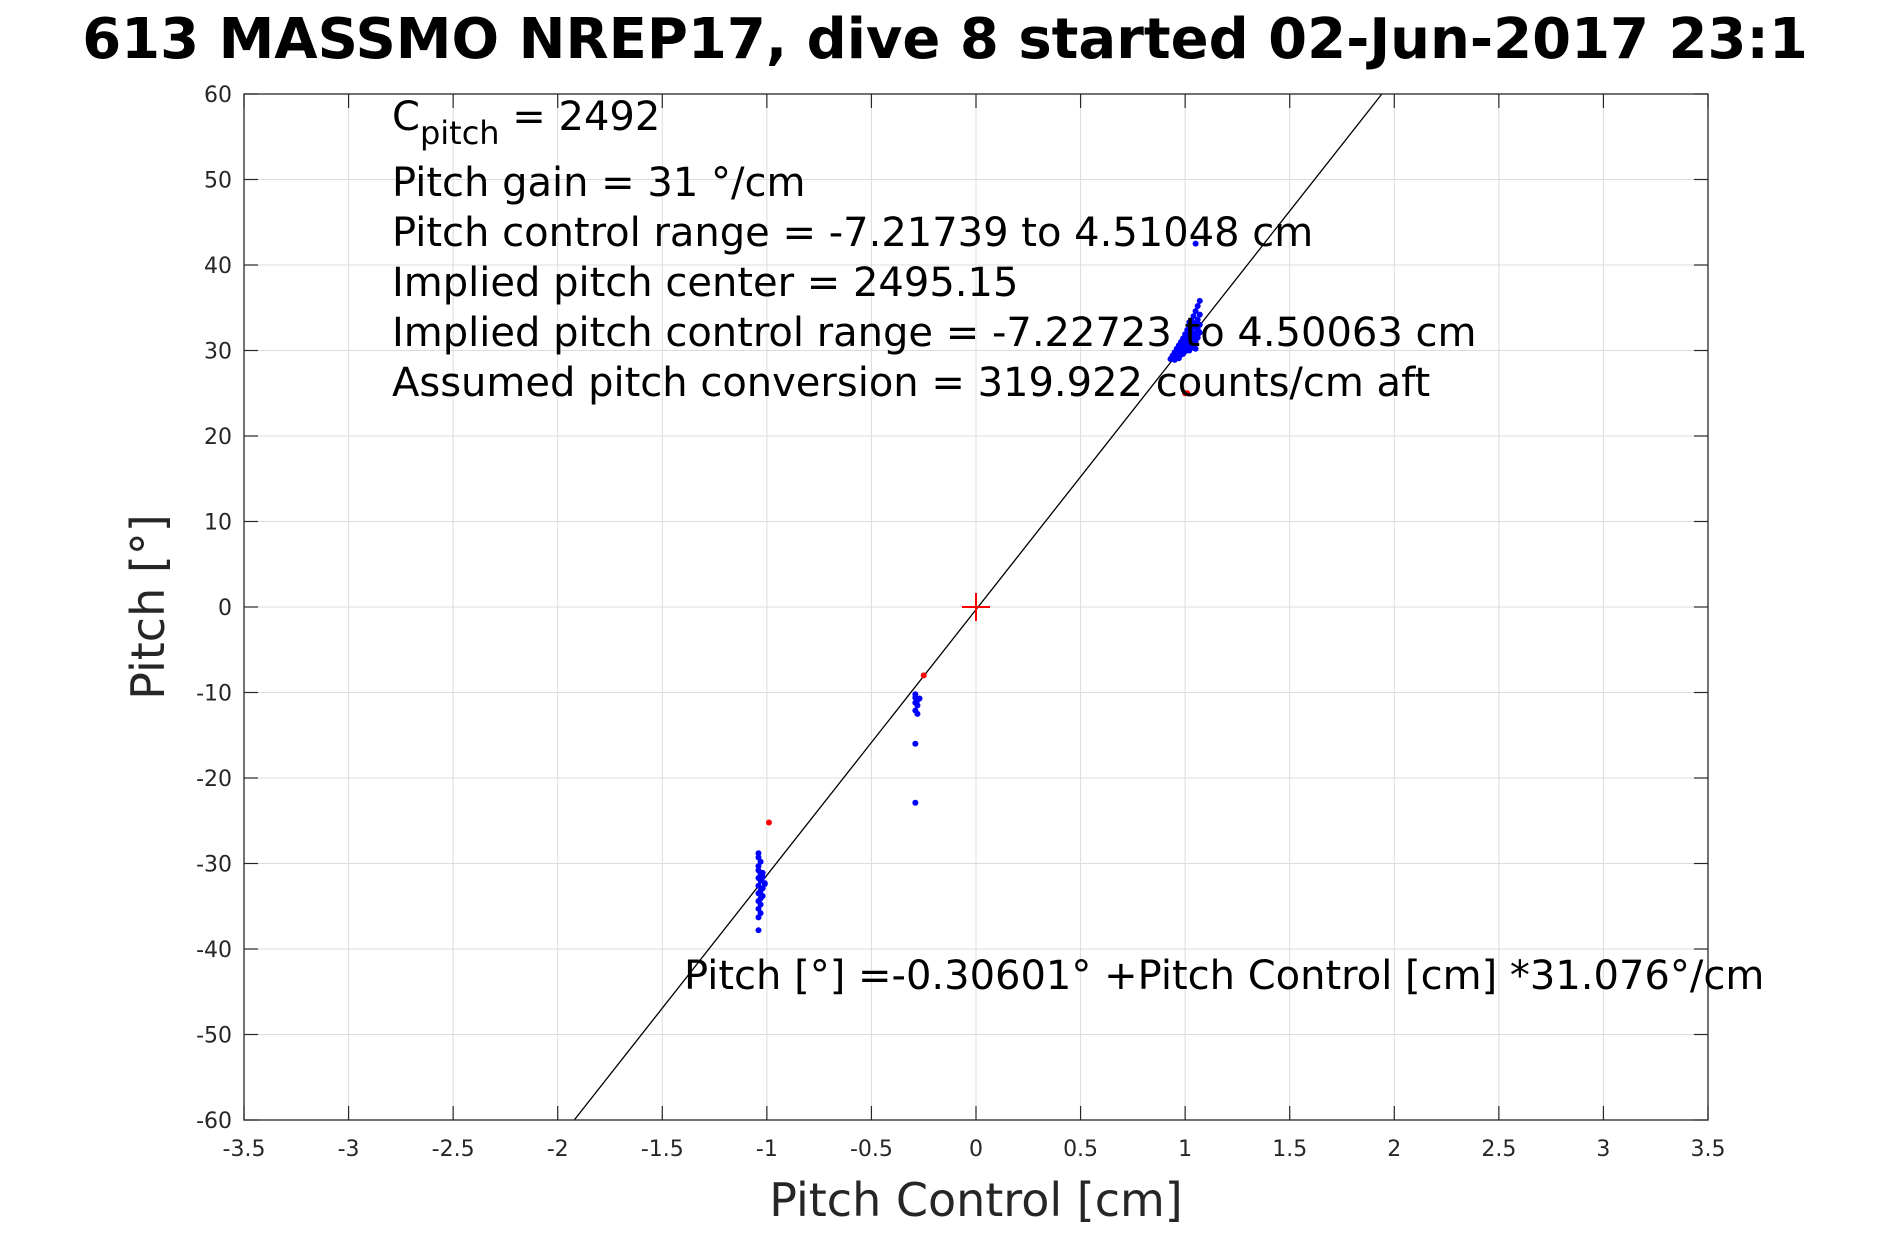 The image size is (1890, 1260). Describe the element at coordinates (767, 1149) in the screenshot. I see `x-tick-label: -1` at that location.